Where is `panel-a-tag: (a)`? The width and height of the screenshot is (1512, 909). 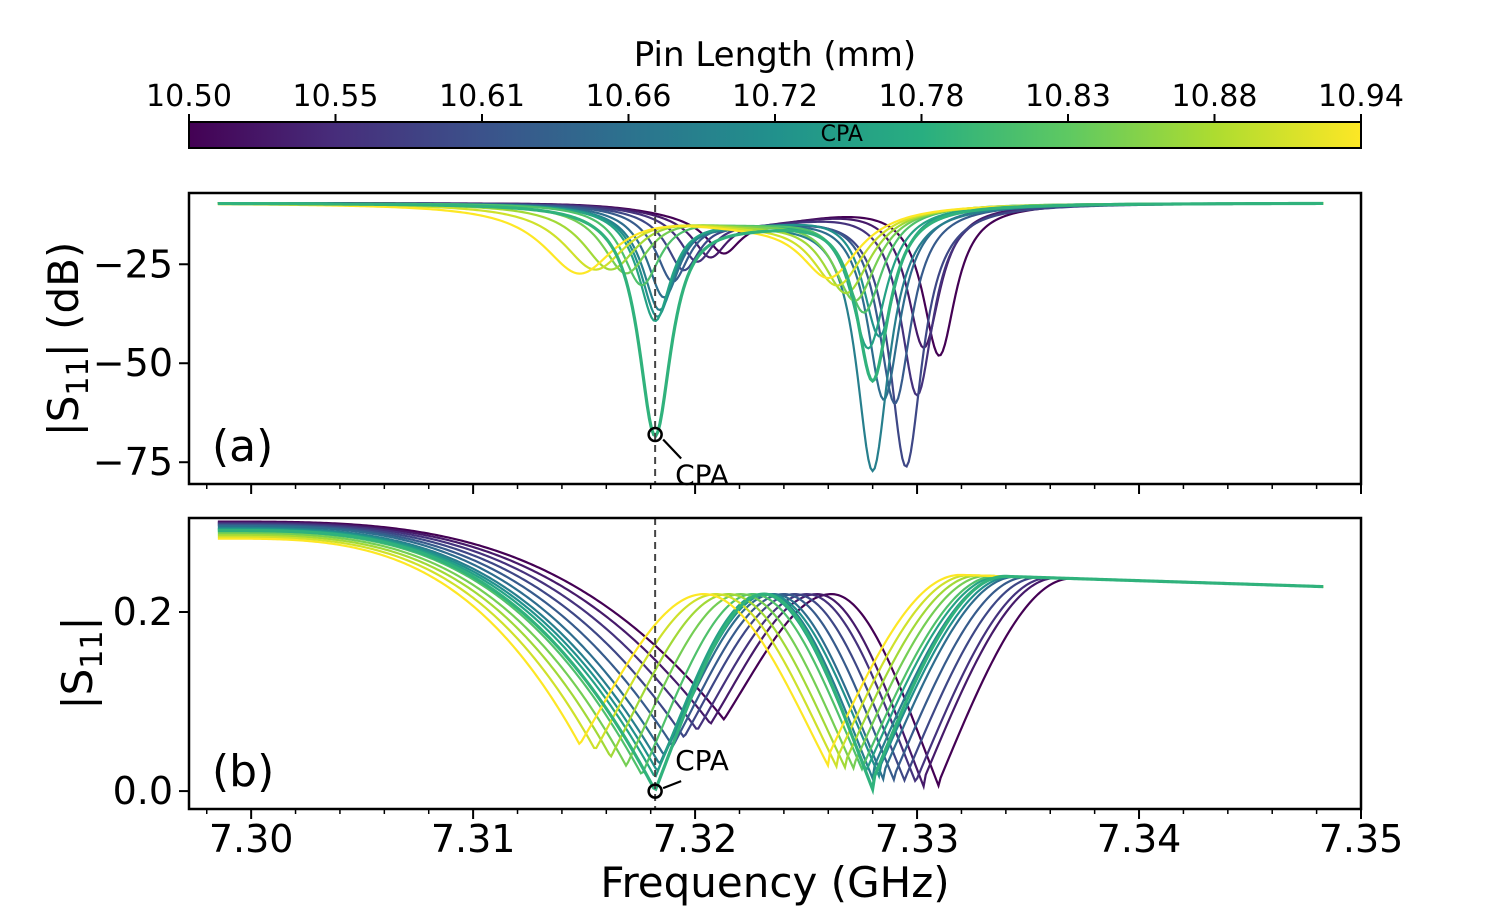 panel-a-tag: (a) is located at coordinates (242, 446).